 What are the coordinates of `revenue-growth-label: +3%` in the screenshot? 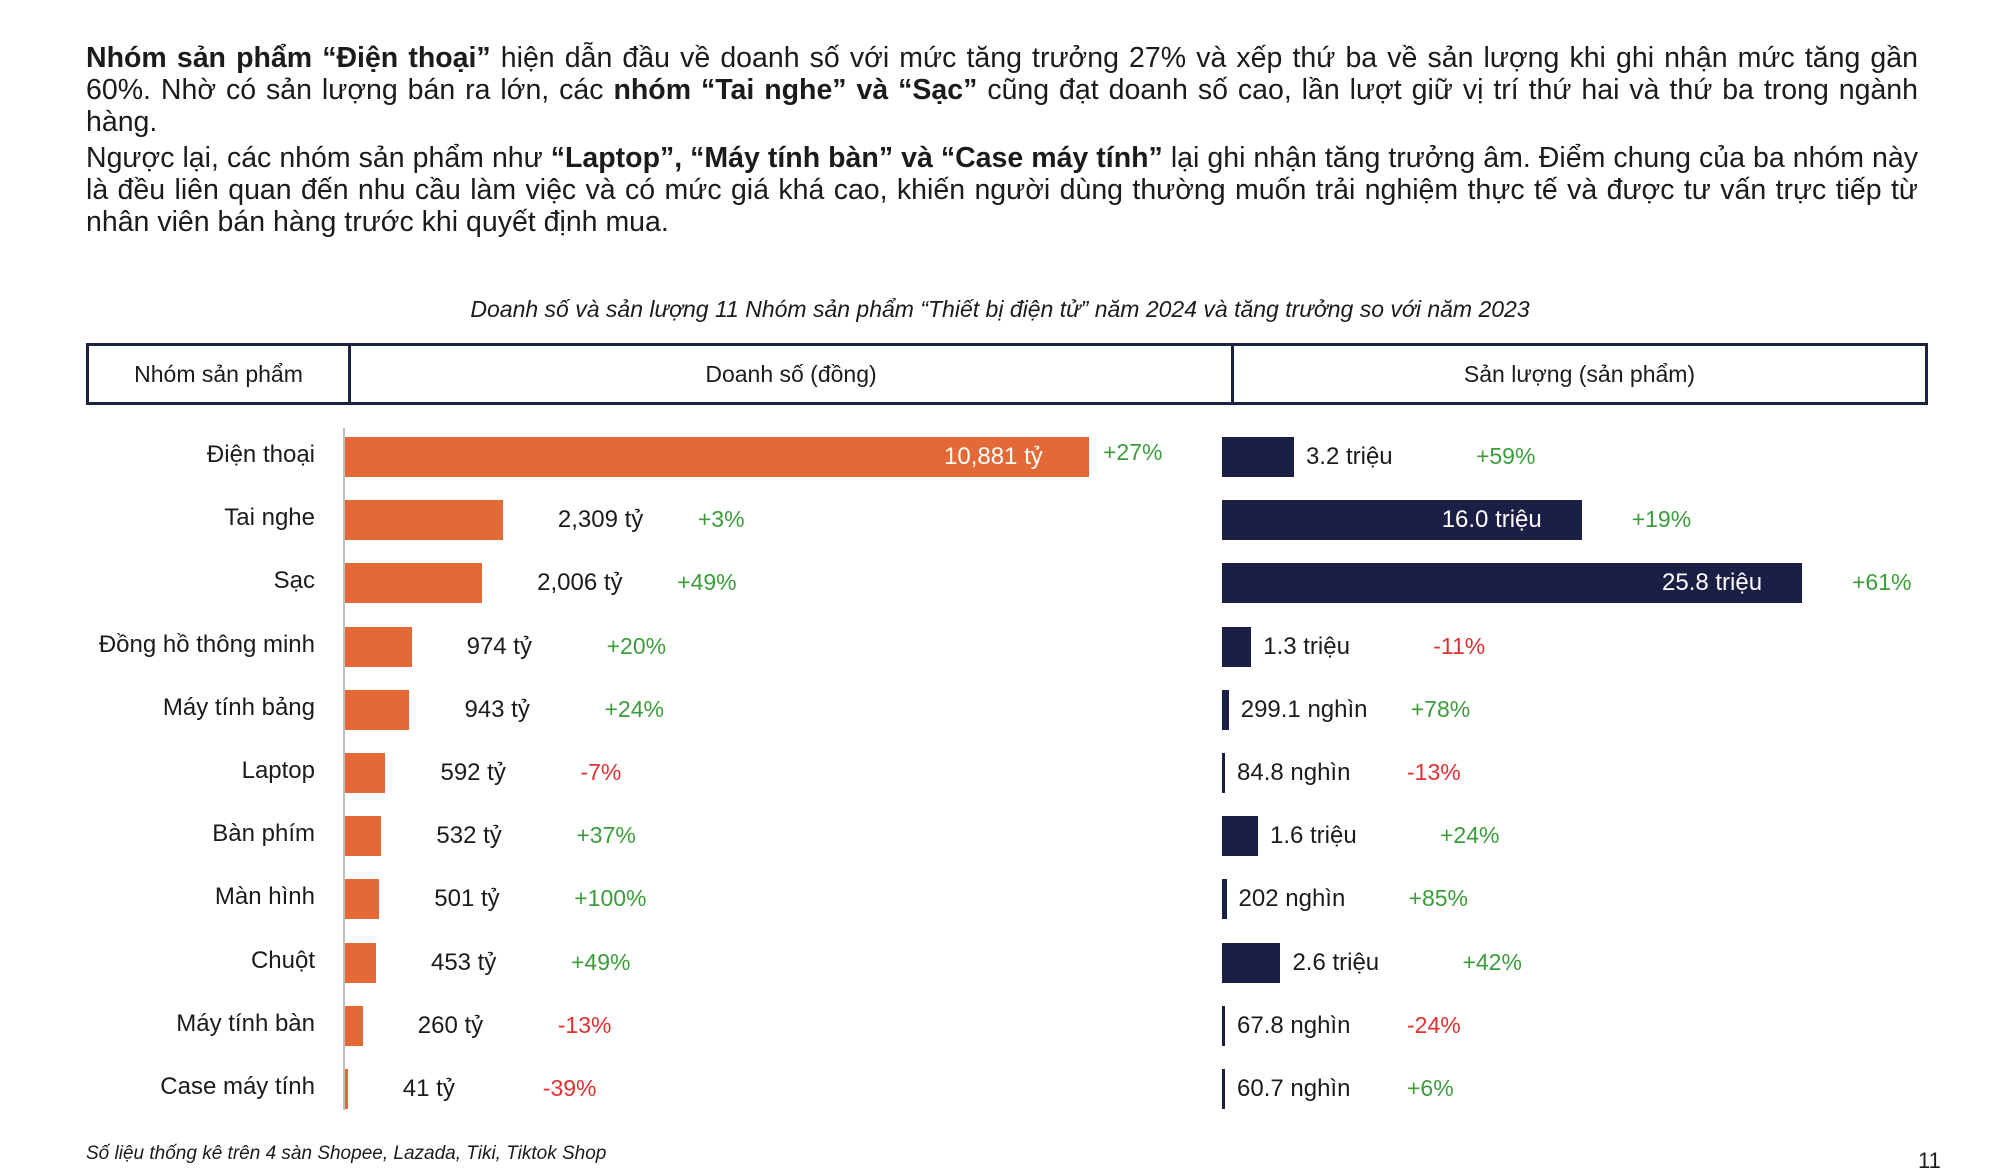 It's located at (721, 519).